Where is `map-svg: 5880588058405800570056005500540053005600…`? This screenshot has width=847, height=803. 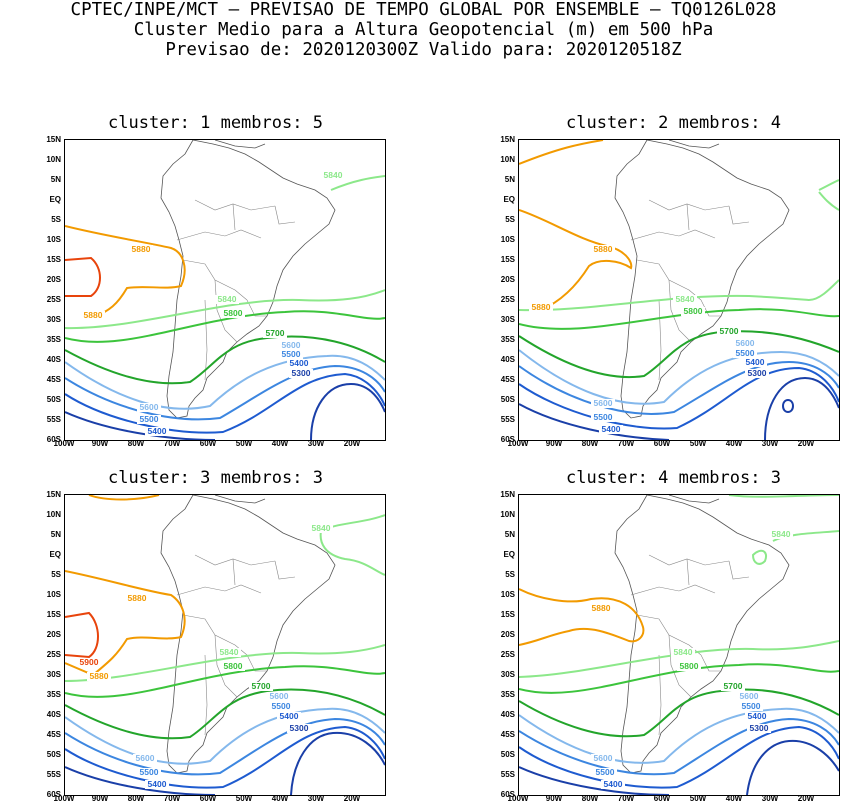 map-svg: 5880588058405800570056005500540053005600… is located at coordinates (679, 290).